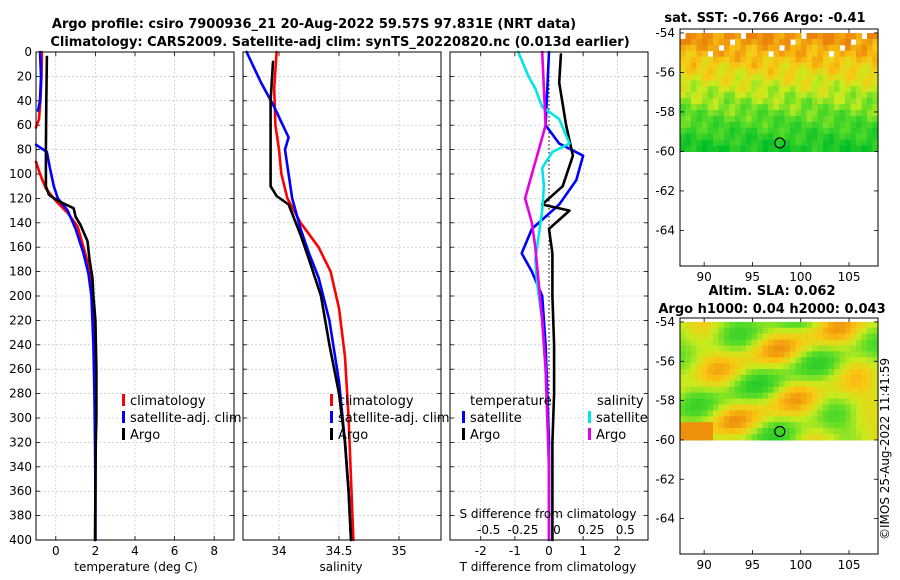 The height and width of the screenshot is (580, 900). Describe the element at coordinates (780, 431) in the screenshot. I see `argo-position-marker` at that location.